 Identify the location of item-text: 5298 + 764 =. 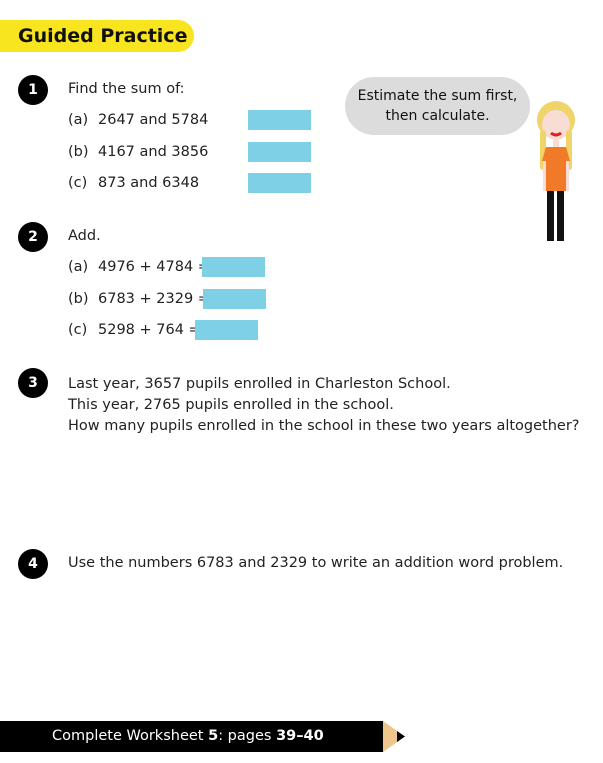
(149, 330).